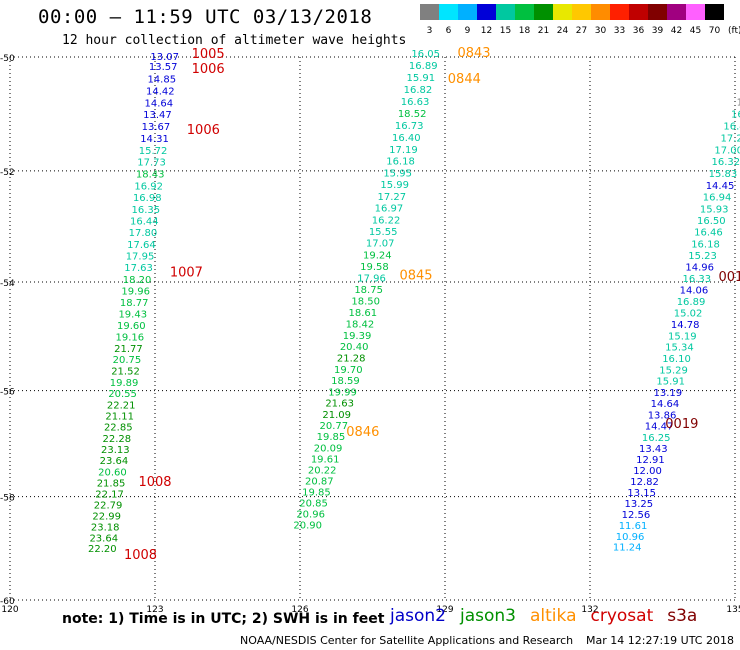 The image size is (740, 650). What do you see at coordinates (371, 278) in the screenshot?
I see `swh-value: 17.96` at bounding box center [371, 278].